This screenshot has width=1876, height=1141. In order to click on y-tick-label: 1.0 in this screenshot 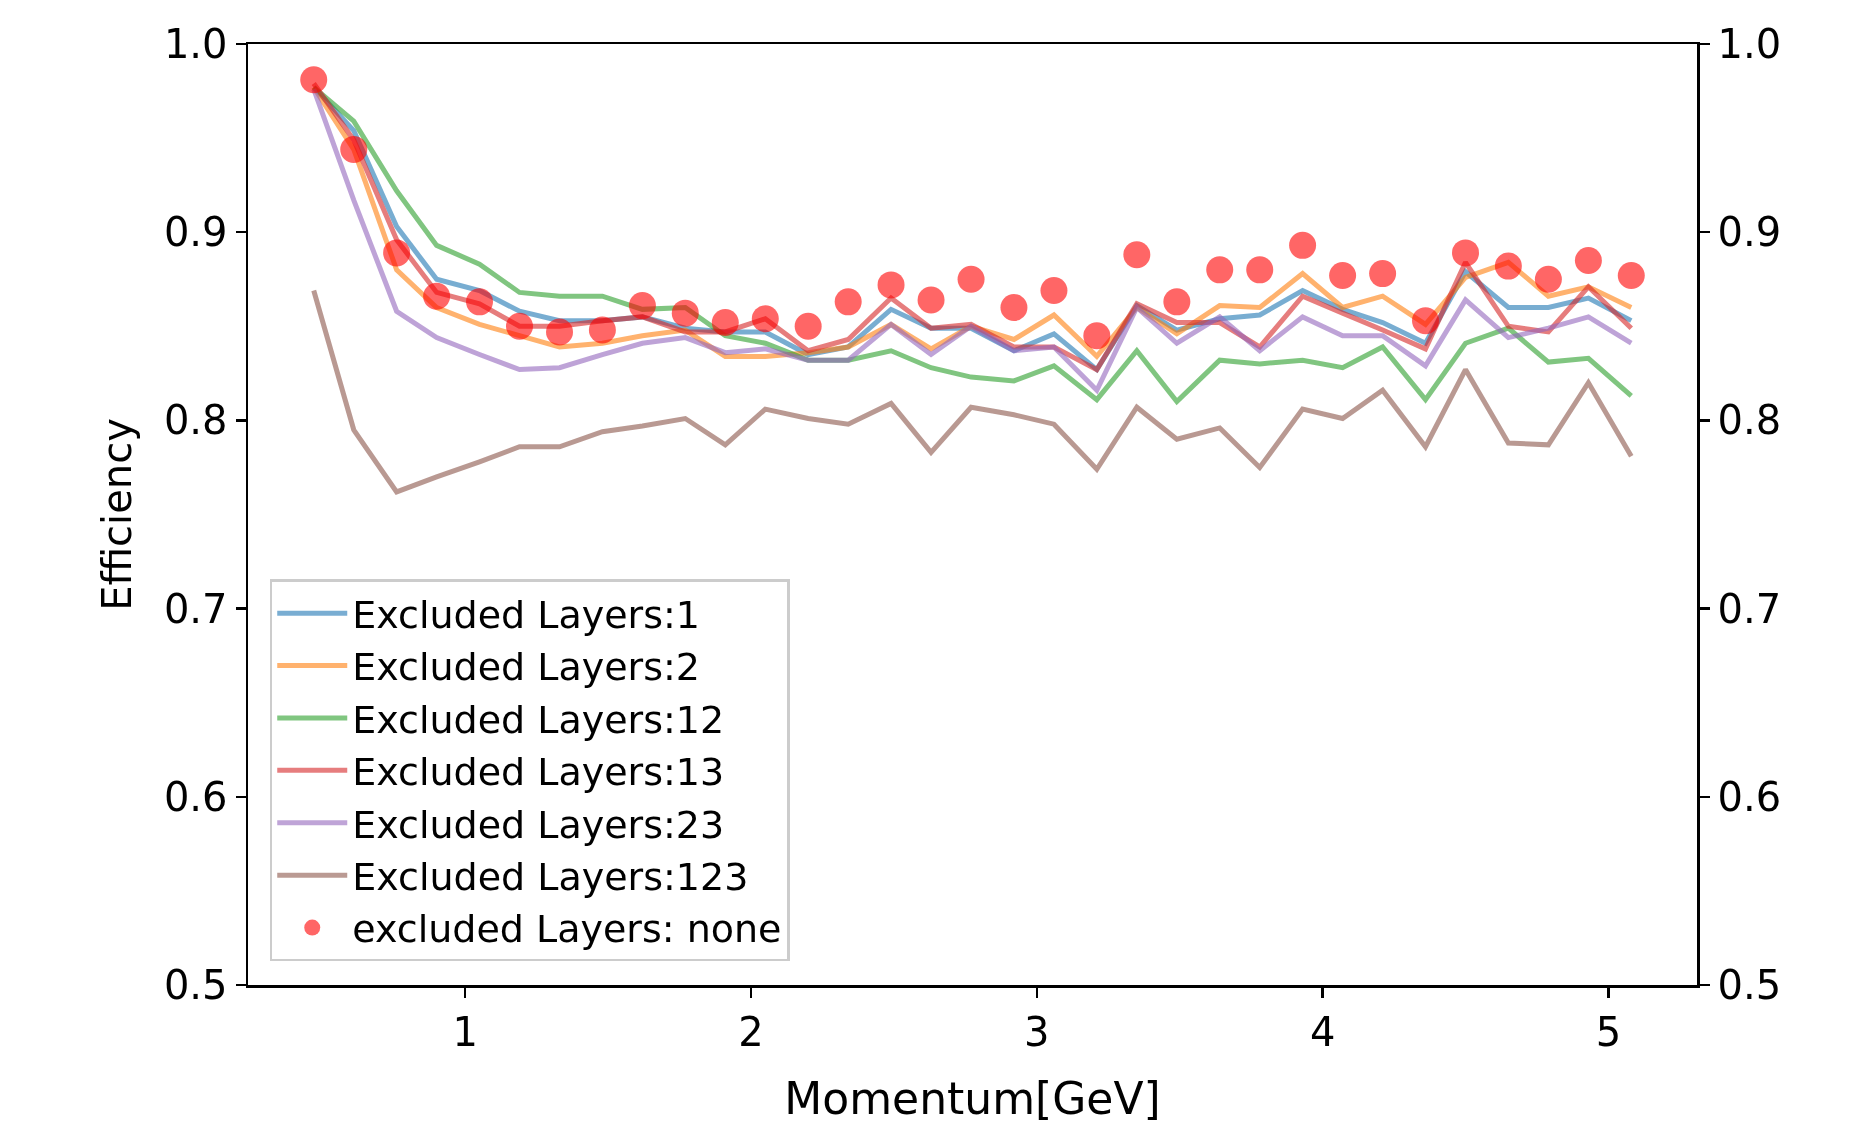, I will do `click(195, 44)`.